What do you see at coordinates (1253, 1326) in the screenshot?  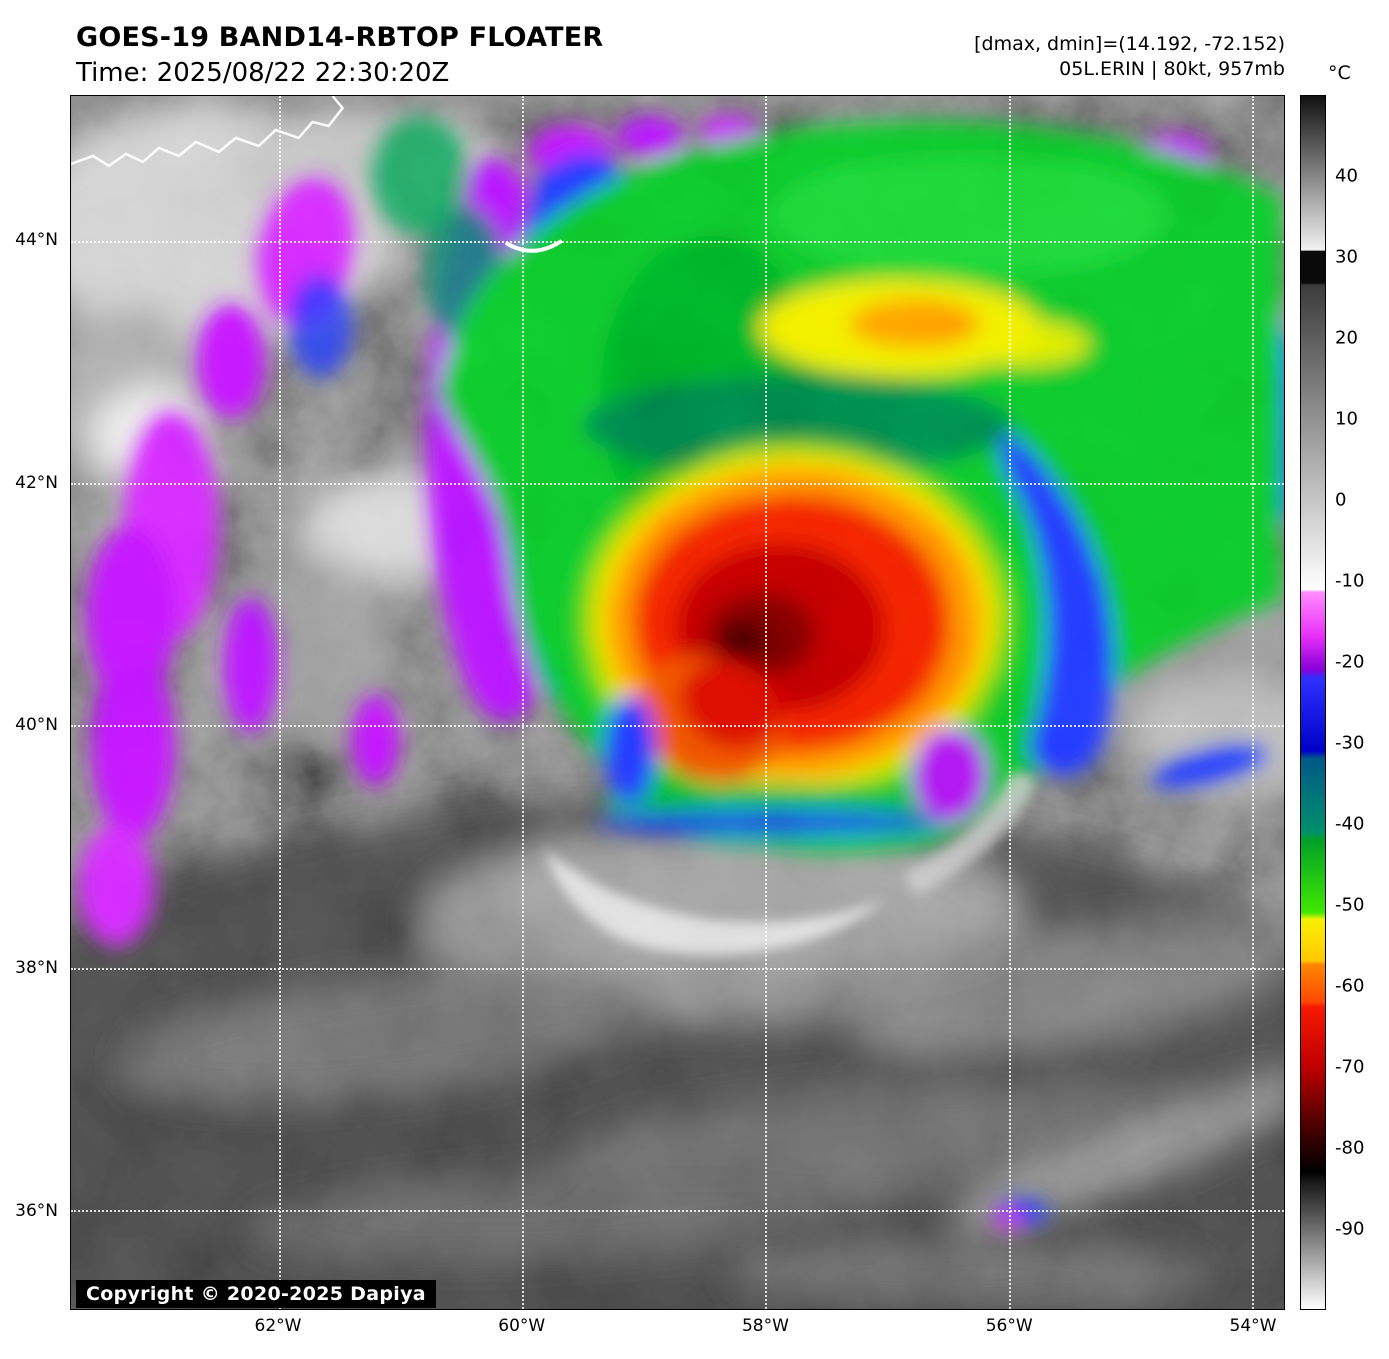 I see `longitude-label: 54°W` at bounding box center [1253, 1326].